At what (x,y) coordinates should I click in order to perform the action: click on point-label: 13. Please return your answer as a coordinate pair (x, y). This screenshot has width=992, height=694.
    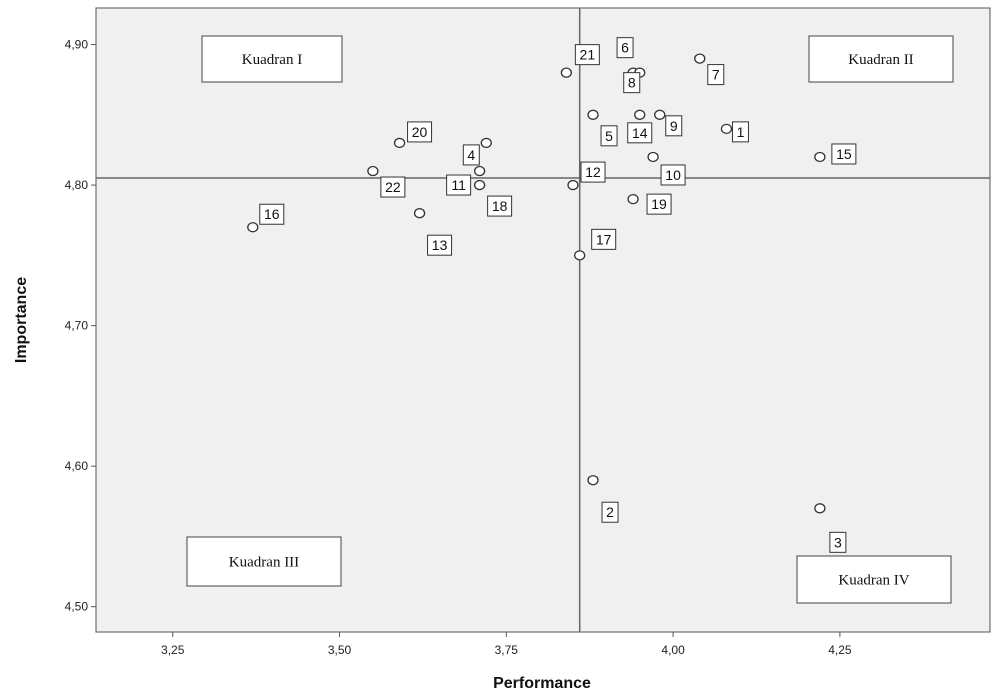
    Looking at the image, I should click on (440, 245).